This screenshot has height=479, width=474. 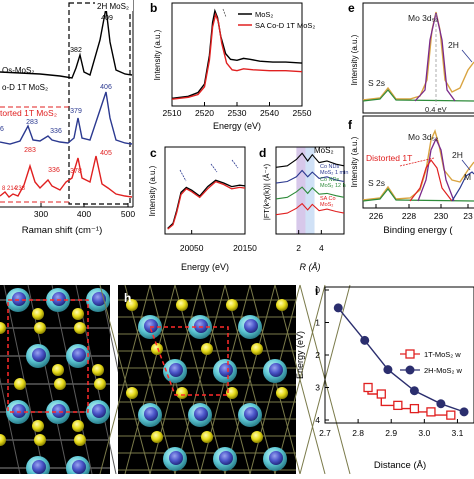 I want to click on panel-b-tick-label: 2540, so click(x=269, y=113).